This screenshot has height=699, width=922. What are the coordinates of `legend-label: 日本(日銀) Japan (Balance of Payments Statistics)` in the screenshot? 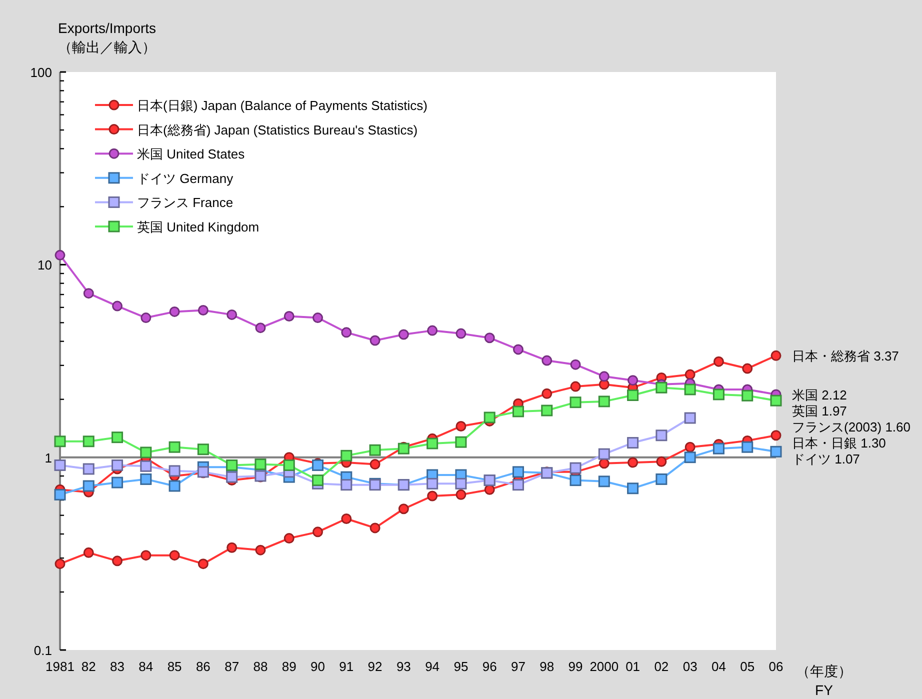 It's located at (282, 105).